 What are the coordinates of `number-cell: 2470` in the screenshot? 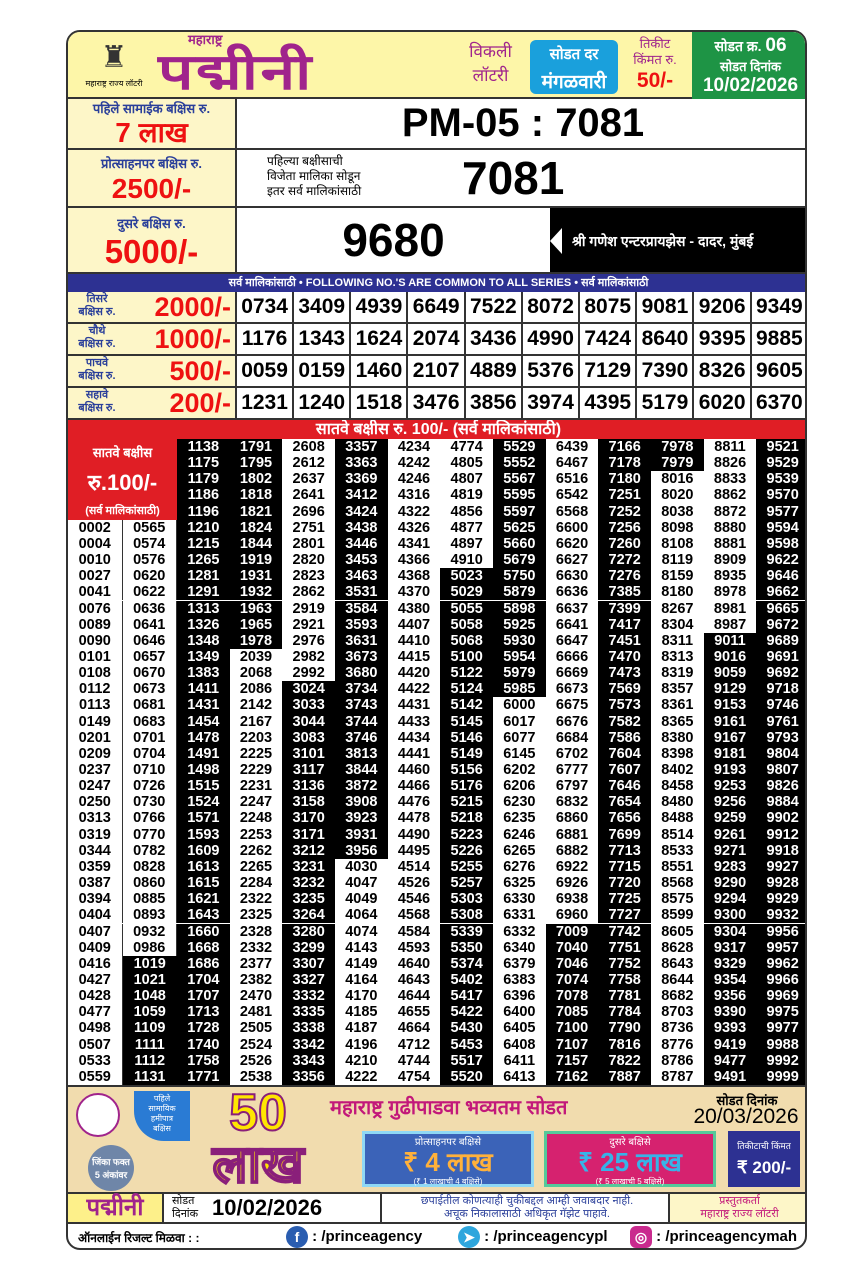 It's located at (256, 996).